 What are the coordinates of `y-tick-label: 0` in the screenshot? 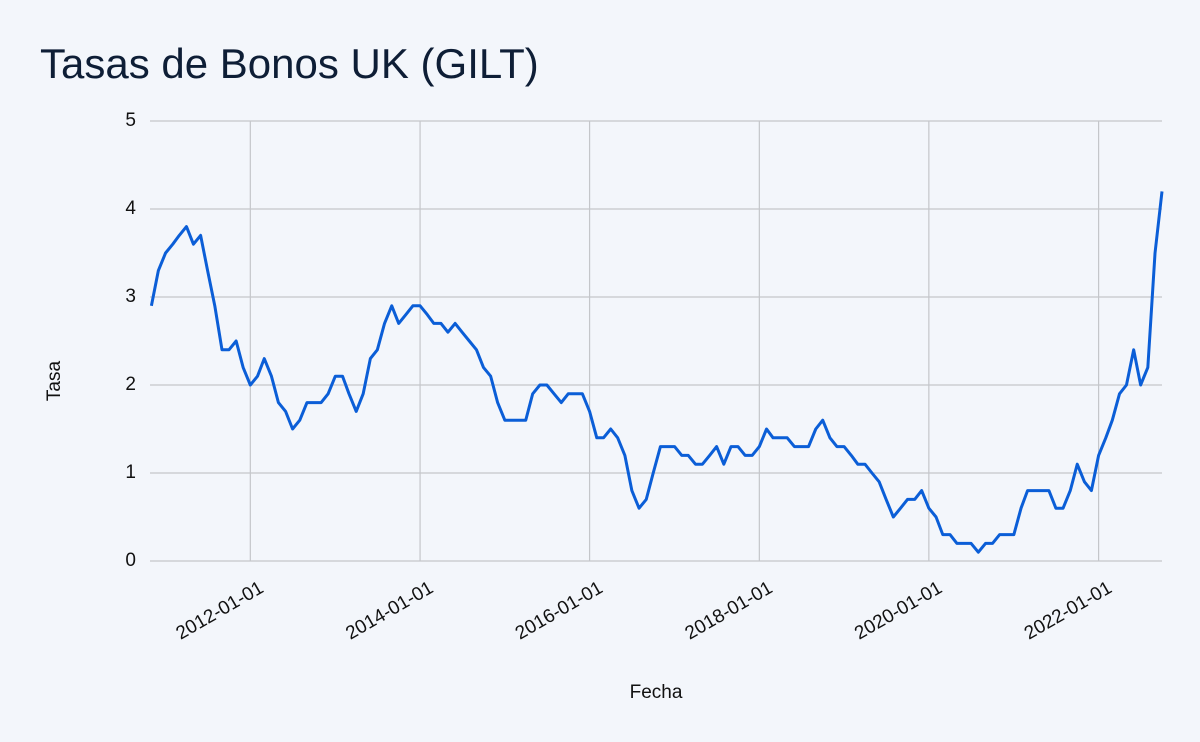 It's located at (130, 560).